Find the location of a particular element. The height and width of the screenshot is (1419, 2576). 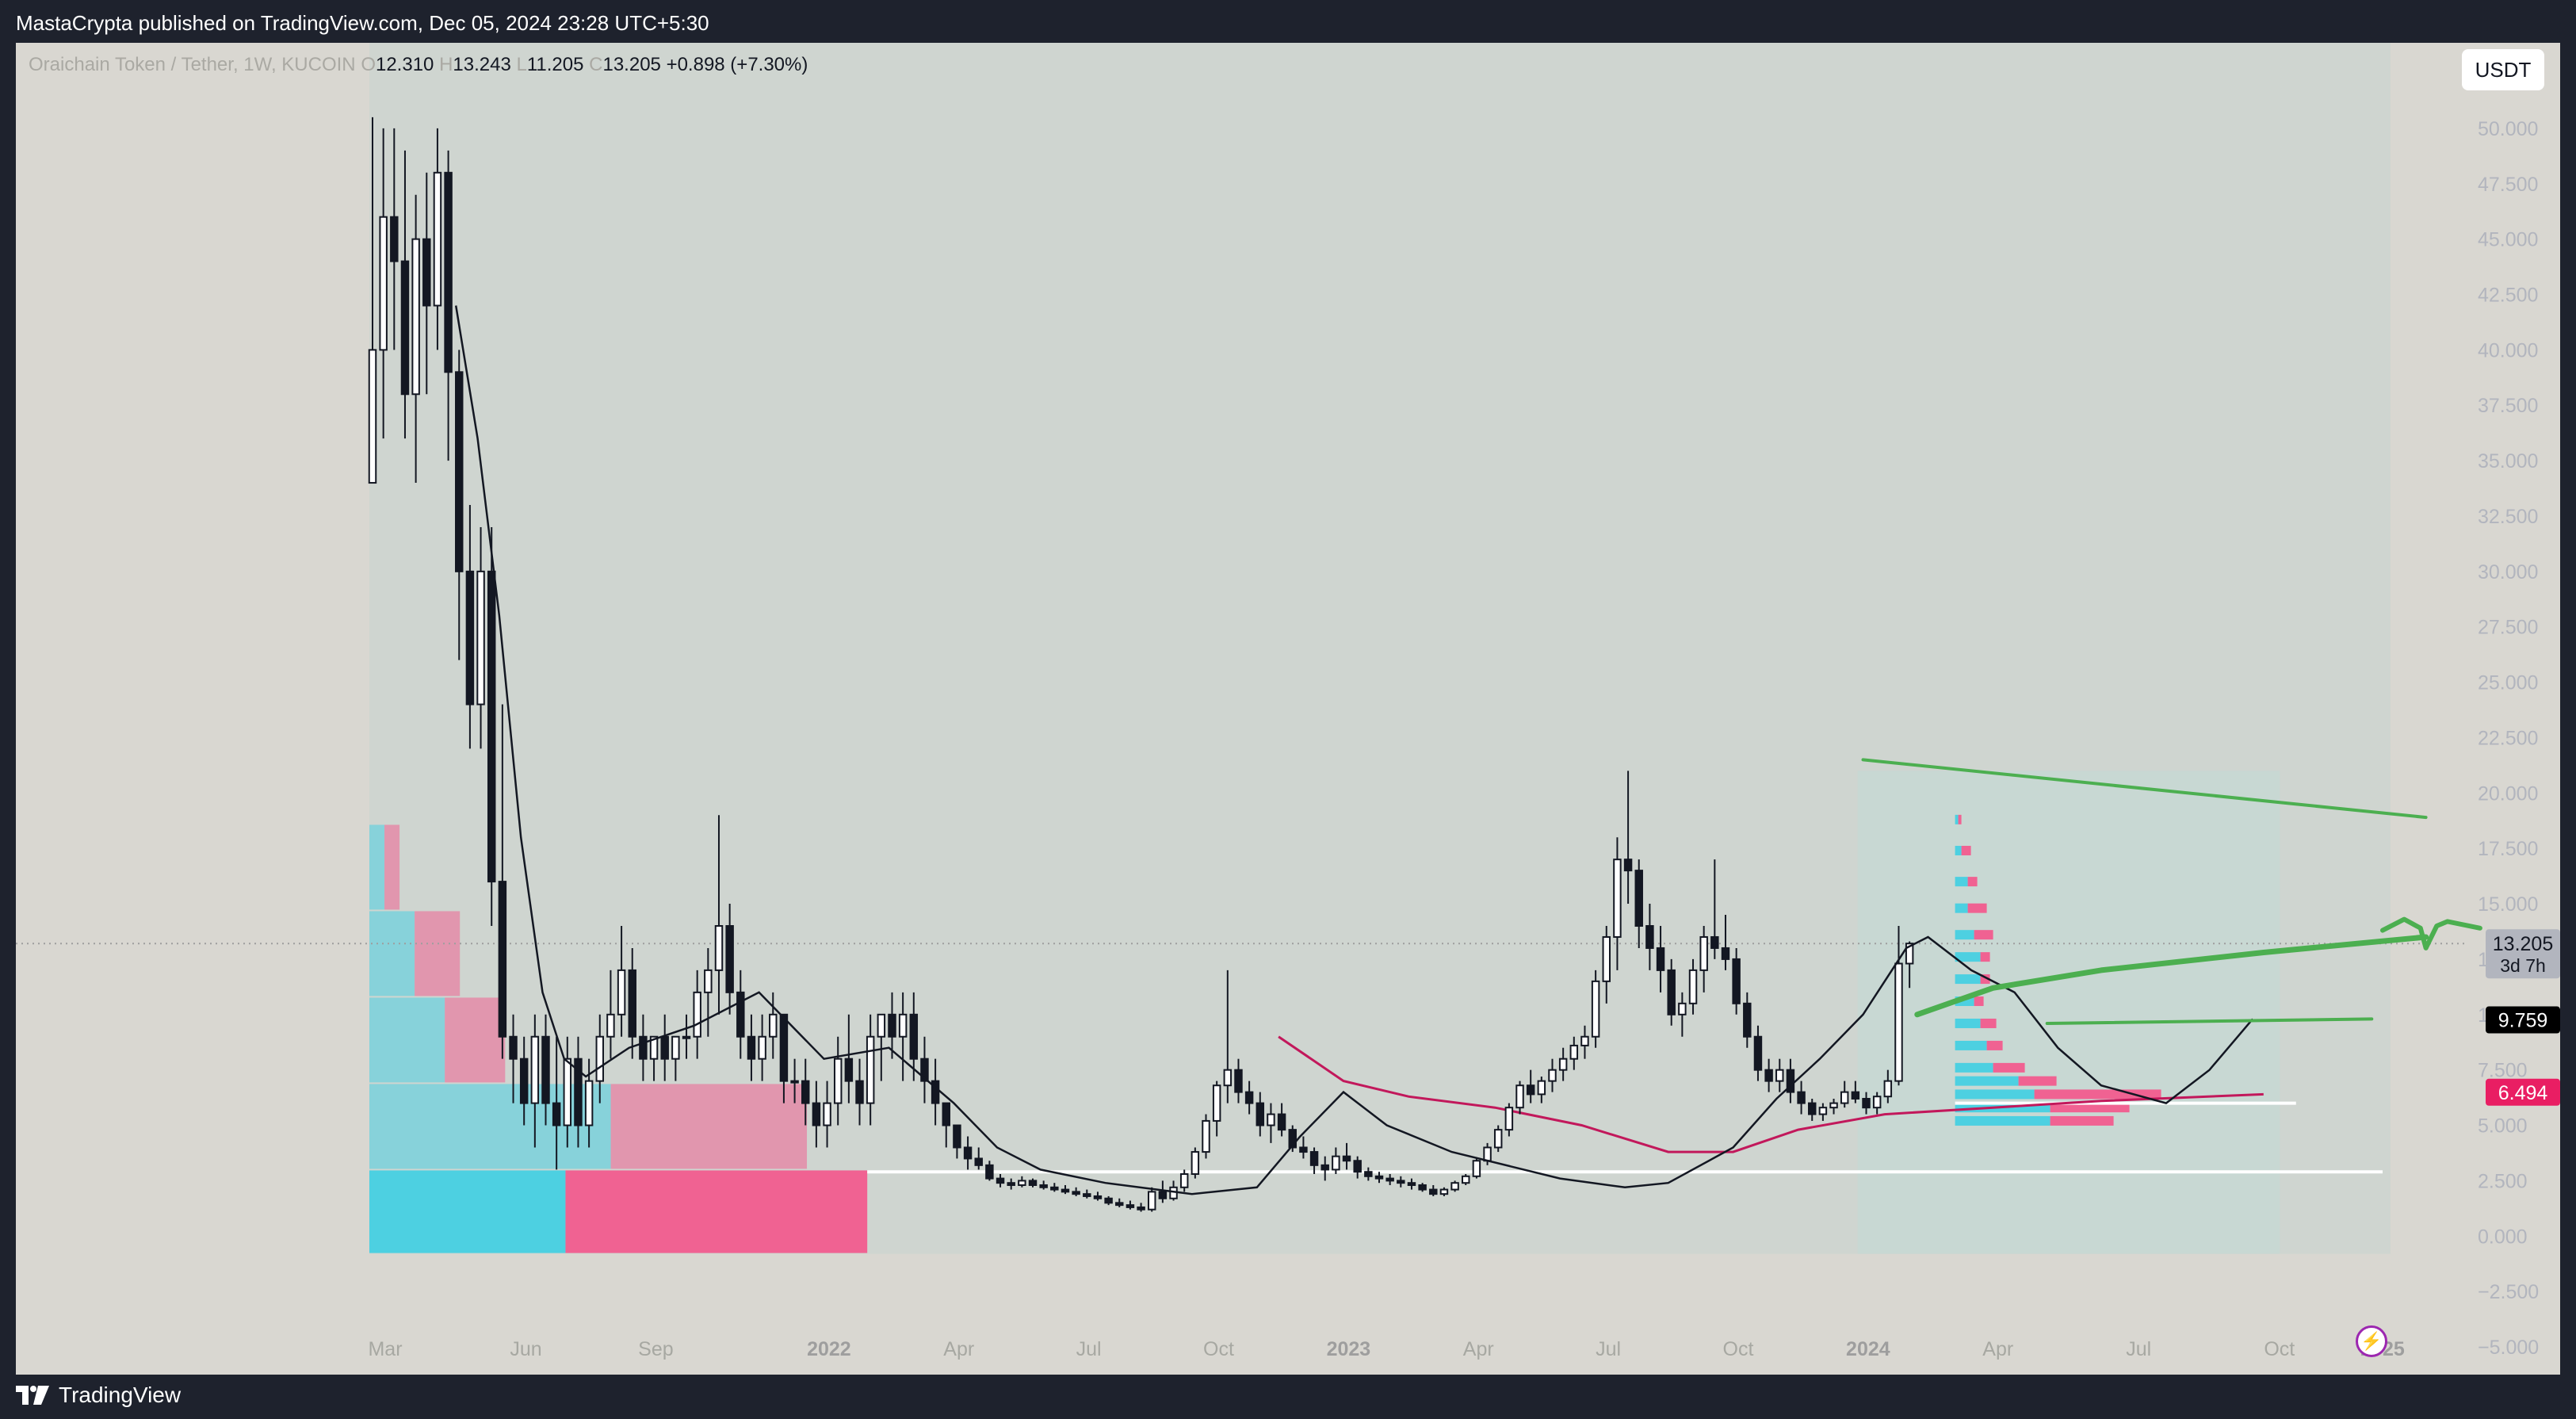

price-axis-label: −5.000 is located at coordinates (2508, 1348).